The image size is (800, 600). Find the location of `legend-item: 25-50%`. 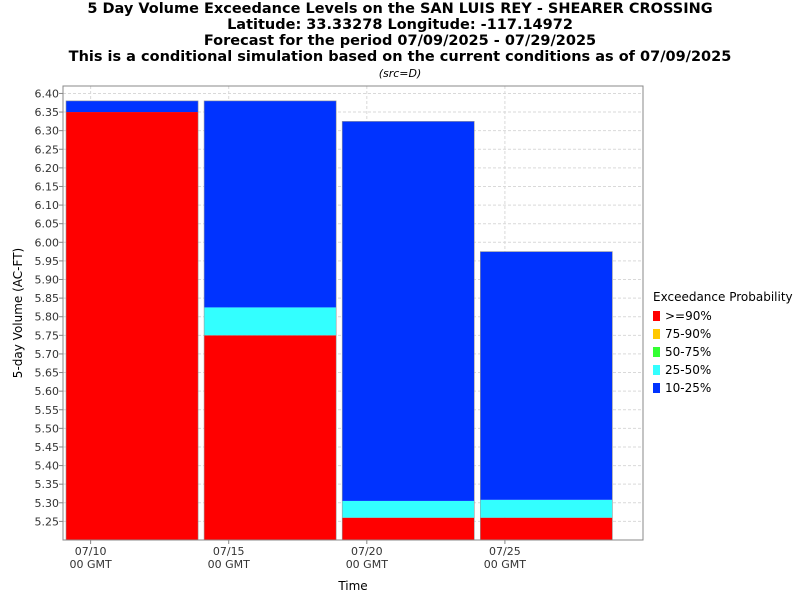

legend-item: 25-50% is located at coordinates (723, 370).